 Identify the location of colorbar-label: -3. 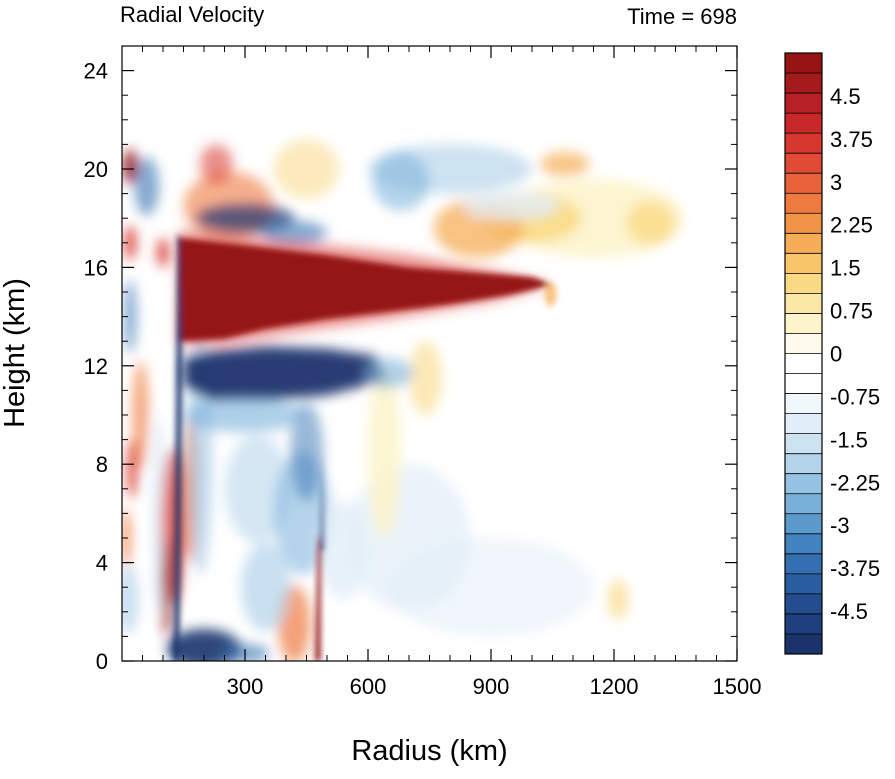
(840, 525).